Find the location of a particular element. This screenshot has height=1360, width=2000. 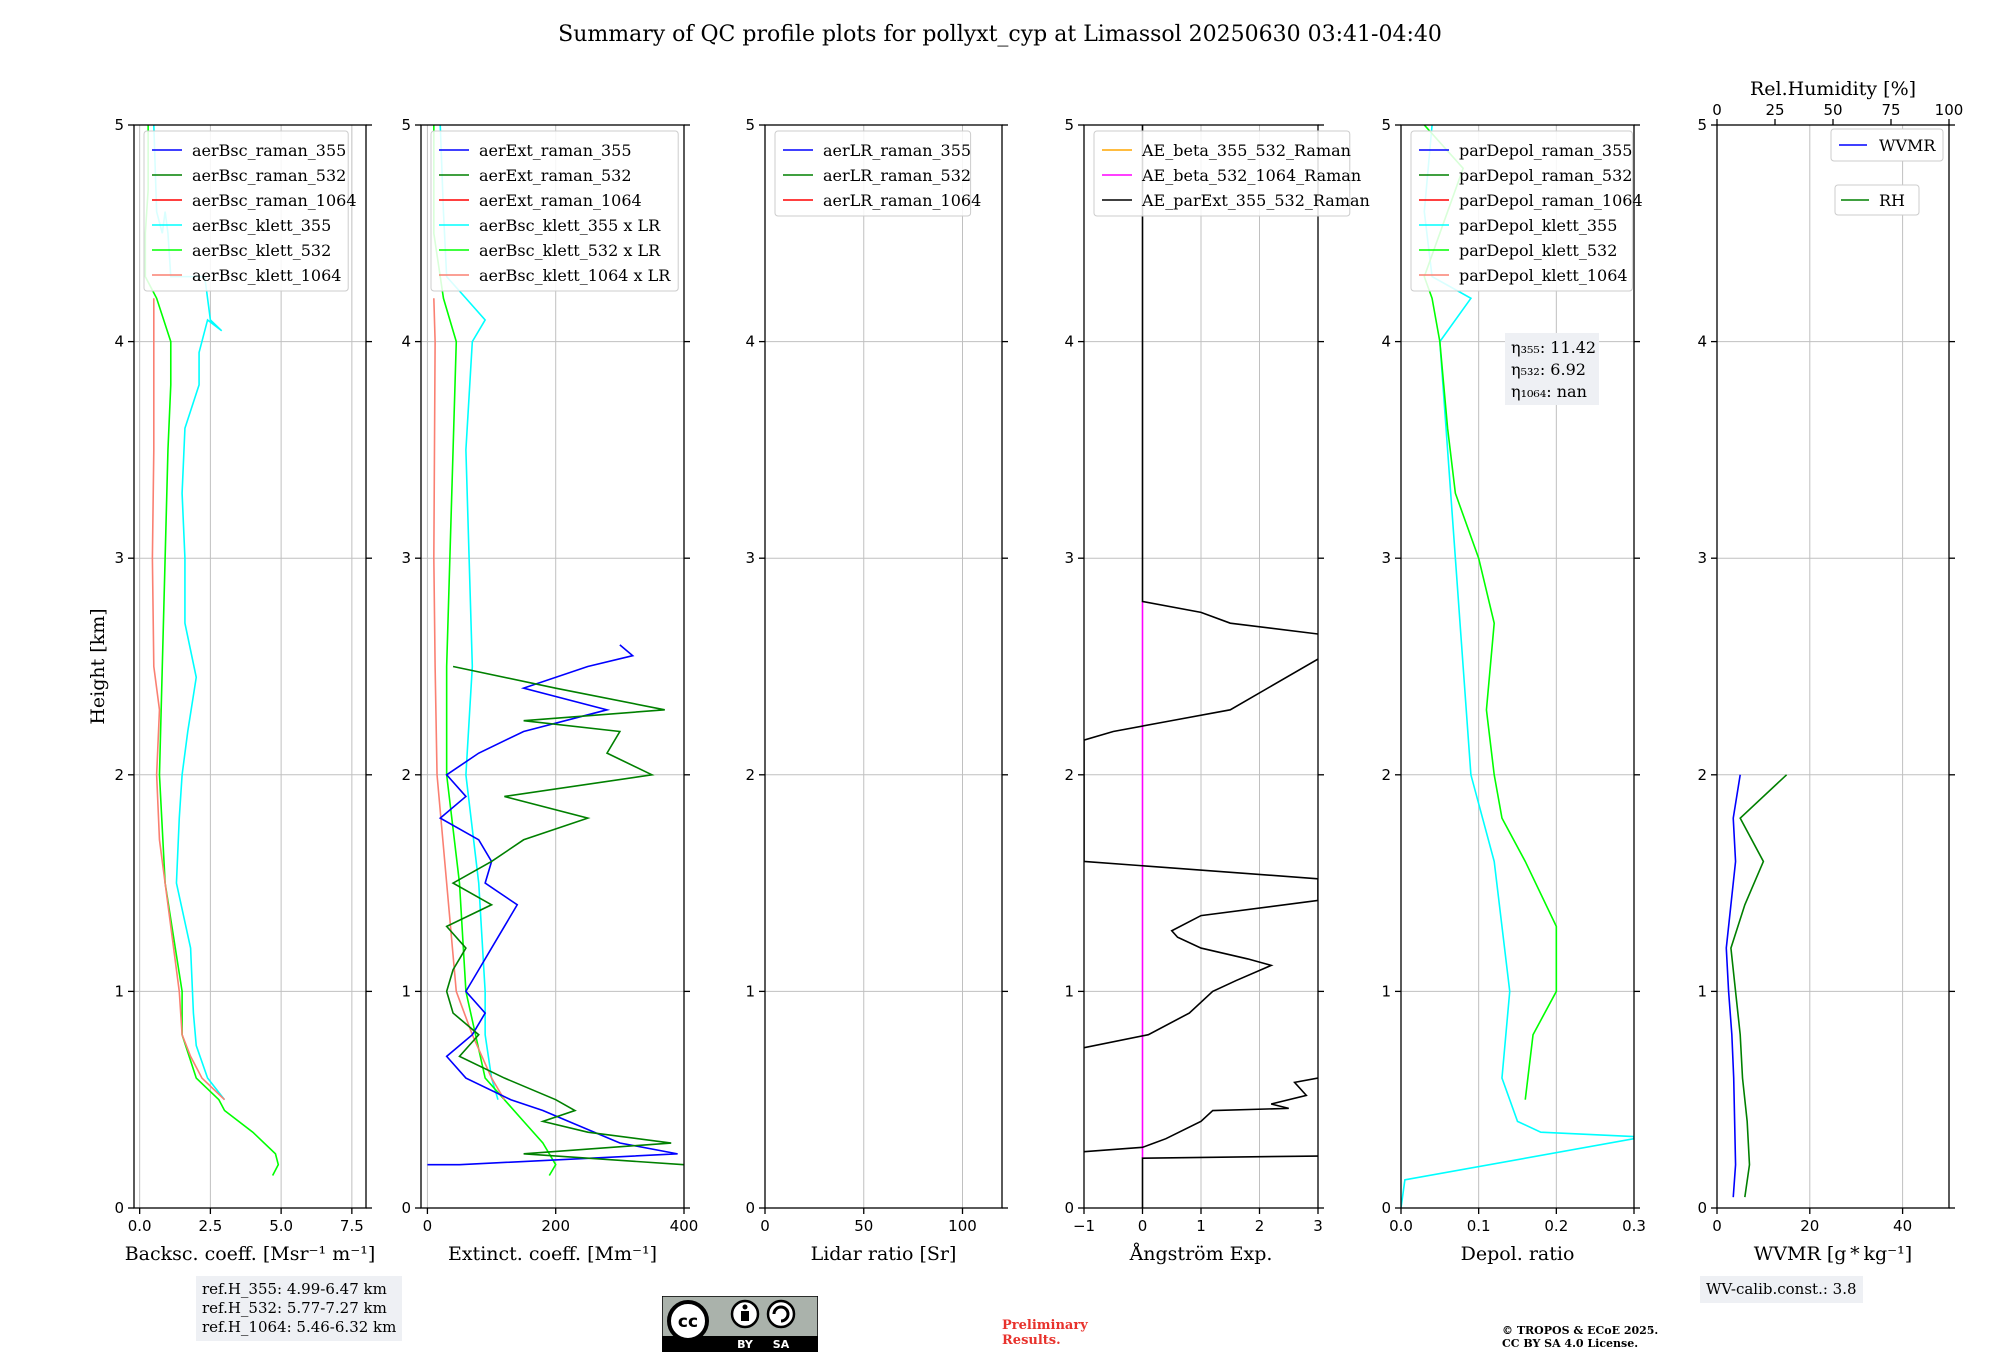

y-tick-label-ae: 5 is located at coordinates (1069, 125).